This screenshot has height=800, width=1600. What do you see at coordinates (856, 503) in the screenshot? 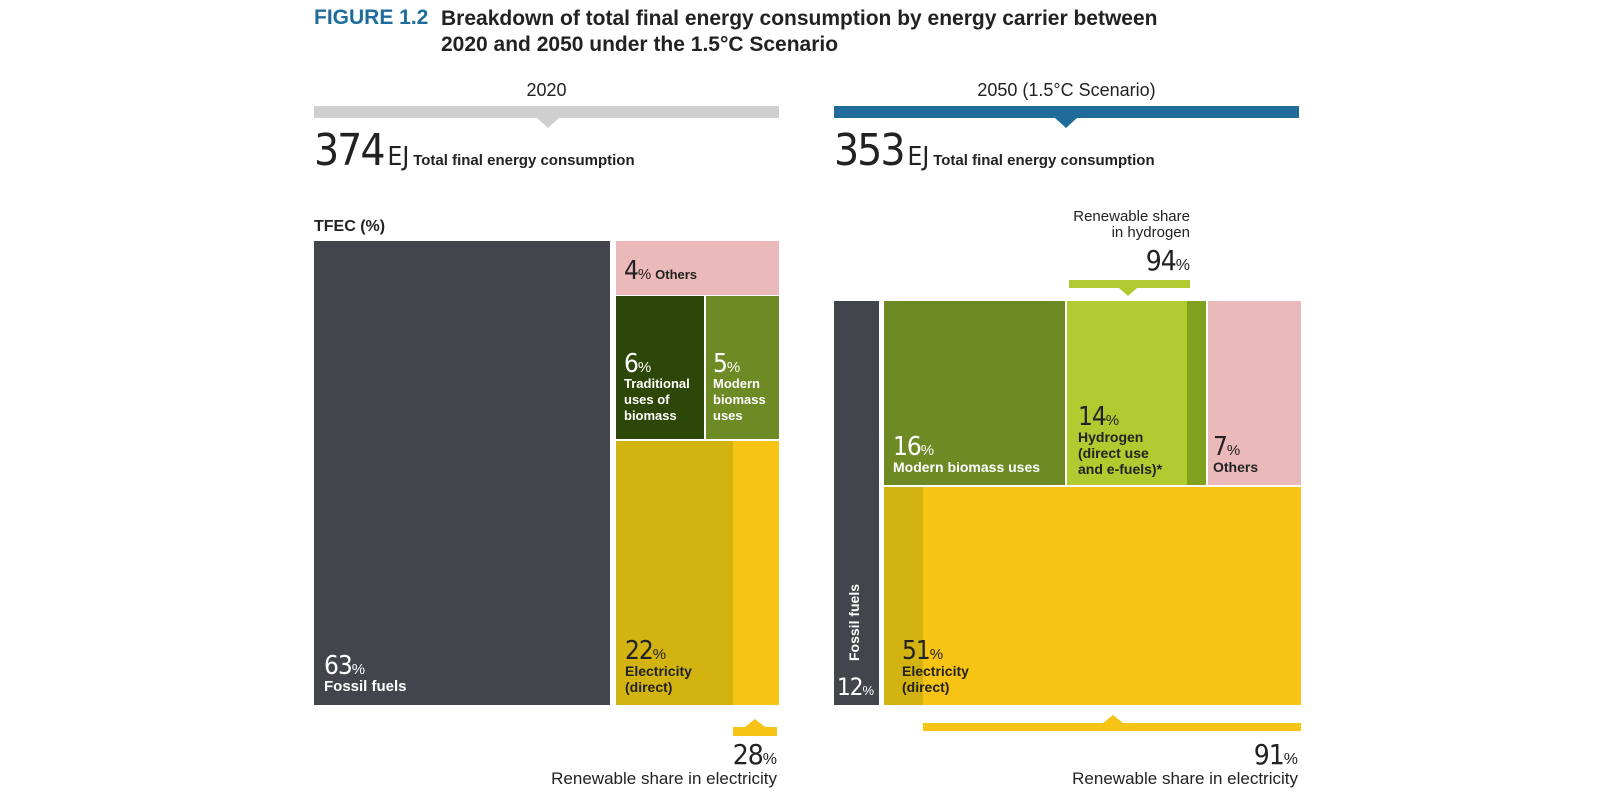
I see `block-2050-fossil-fuels: Fossil fuels 12%` at bounding box center [856, 503].